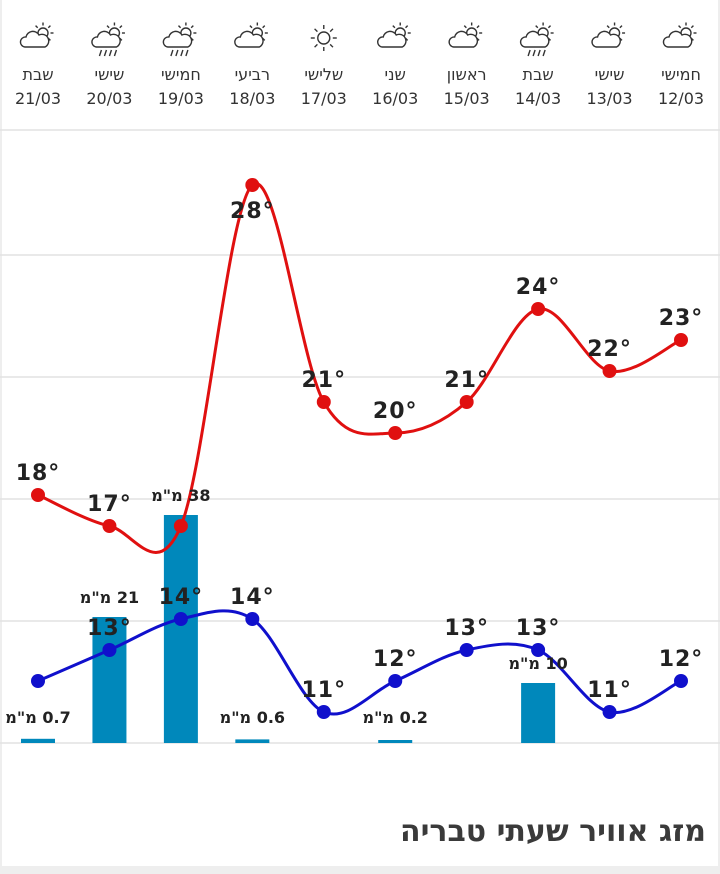 Image resolution: width=720 pixels, height=874 pixels. What do you see at coordinates (609, 349) in the screenshot?
I see `max-temp-label: 22°` at bounding box center [609, 349].